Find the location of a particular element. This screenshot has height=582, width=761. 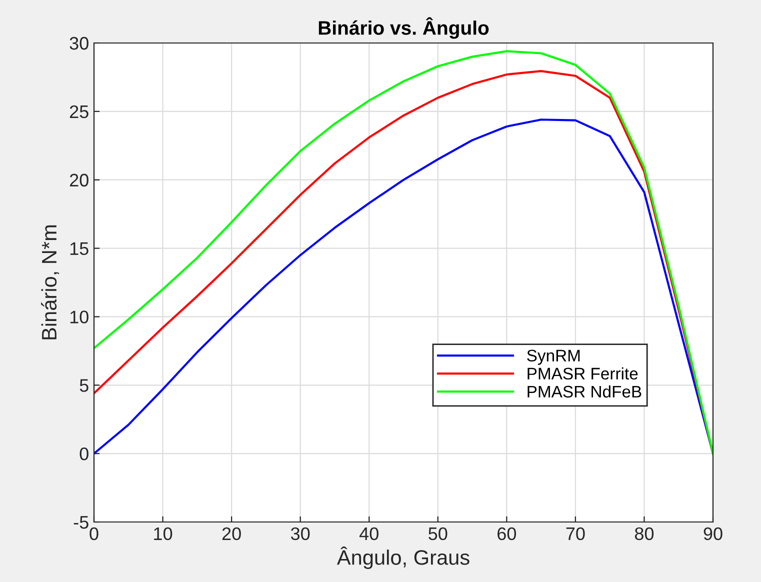

x-tick-label: 80 is located at coordinates (644, 533).